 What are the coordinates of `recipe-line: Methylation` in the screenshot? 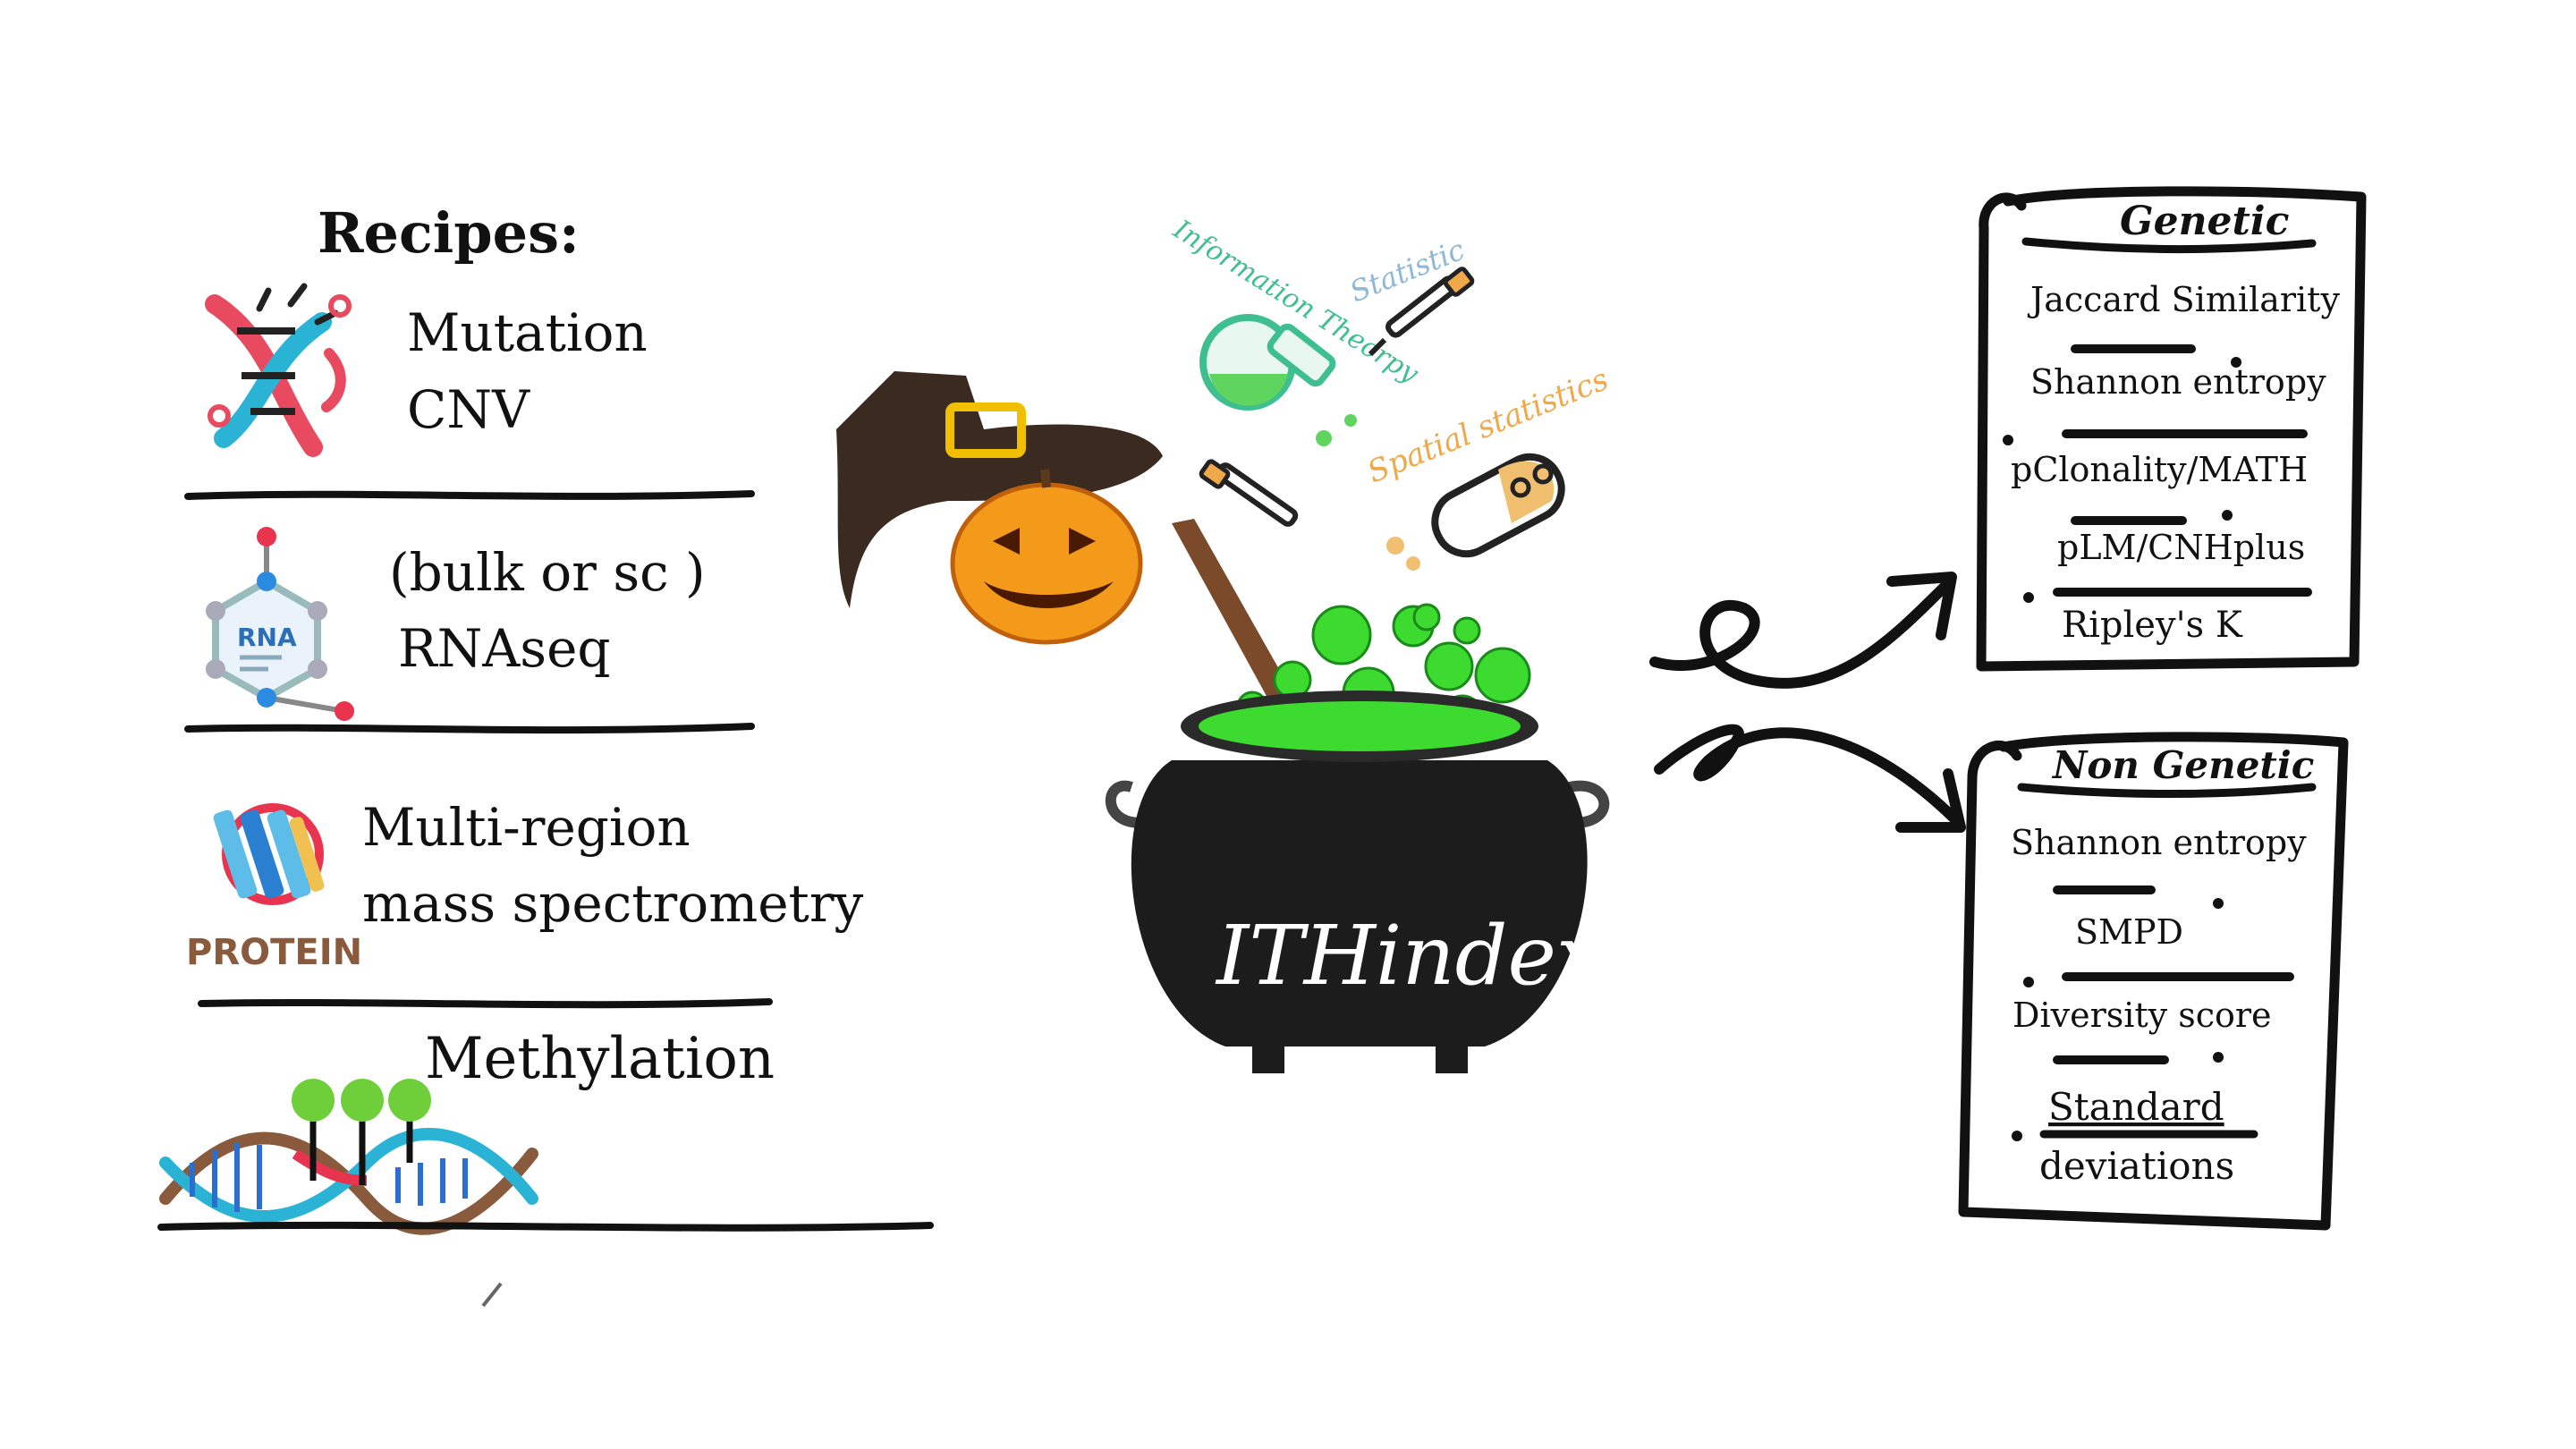 It's located at (600, 1059).